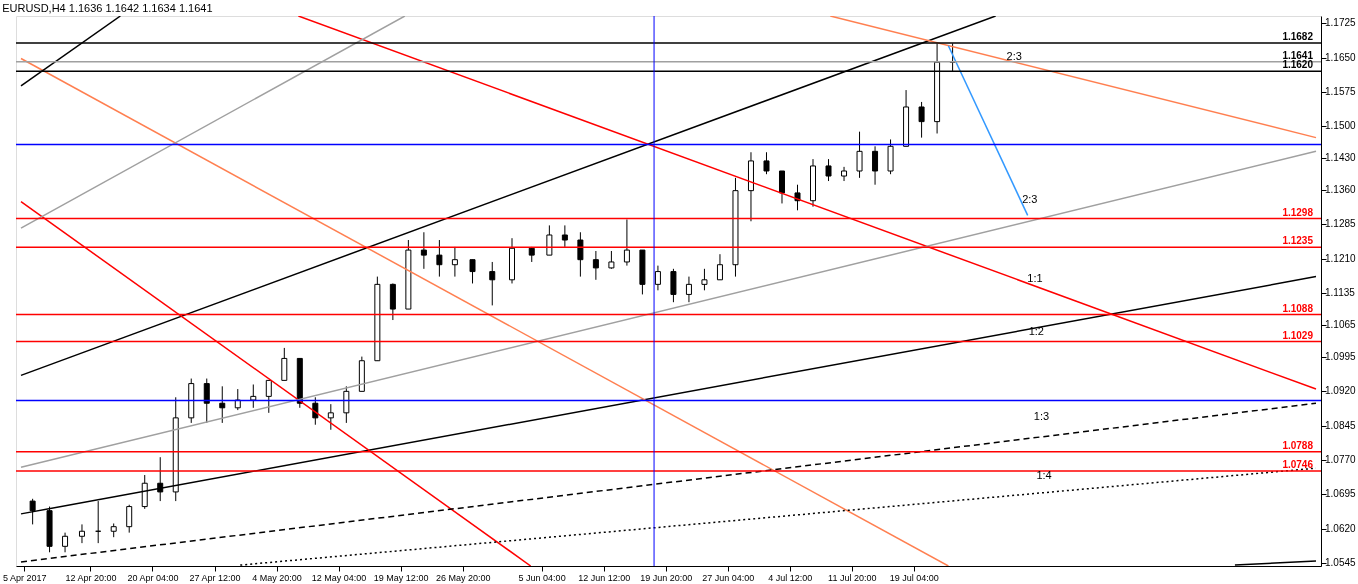 Image resolution: width=1358 pixels, height=584 pixels. What do you see at coordinates (1341, 391) in the screenshot?
I see `y-tick-label: 1.0920` at bounding box center [1341, 391].